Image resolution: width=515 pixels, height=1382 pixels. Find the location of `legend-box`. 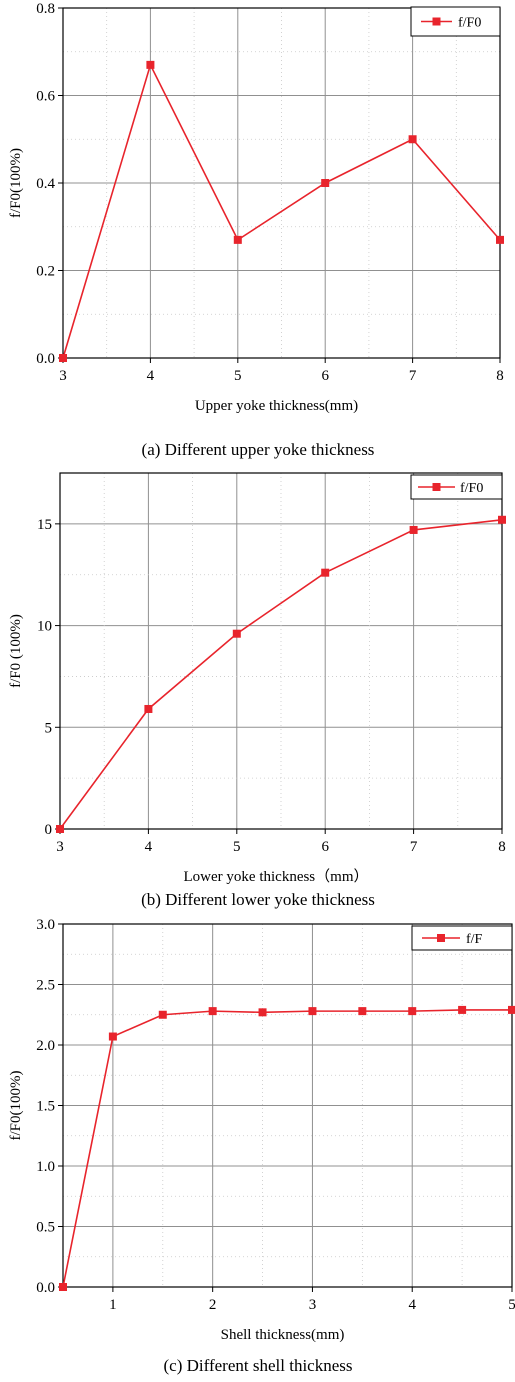

legend-box is located at coordinates (455, 21).